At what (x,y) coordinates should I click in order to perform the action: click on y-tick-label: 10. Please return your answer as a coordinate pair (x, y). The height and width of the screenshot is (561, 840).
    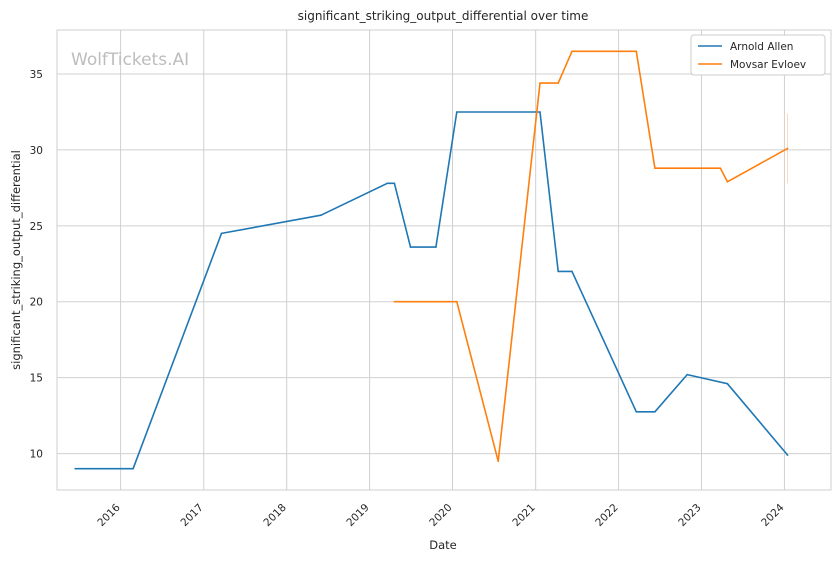
    Looking at the image, I should click on (36, 455).